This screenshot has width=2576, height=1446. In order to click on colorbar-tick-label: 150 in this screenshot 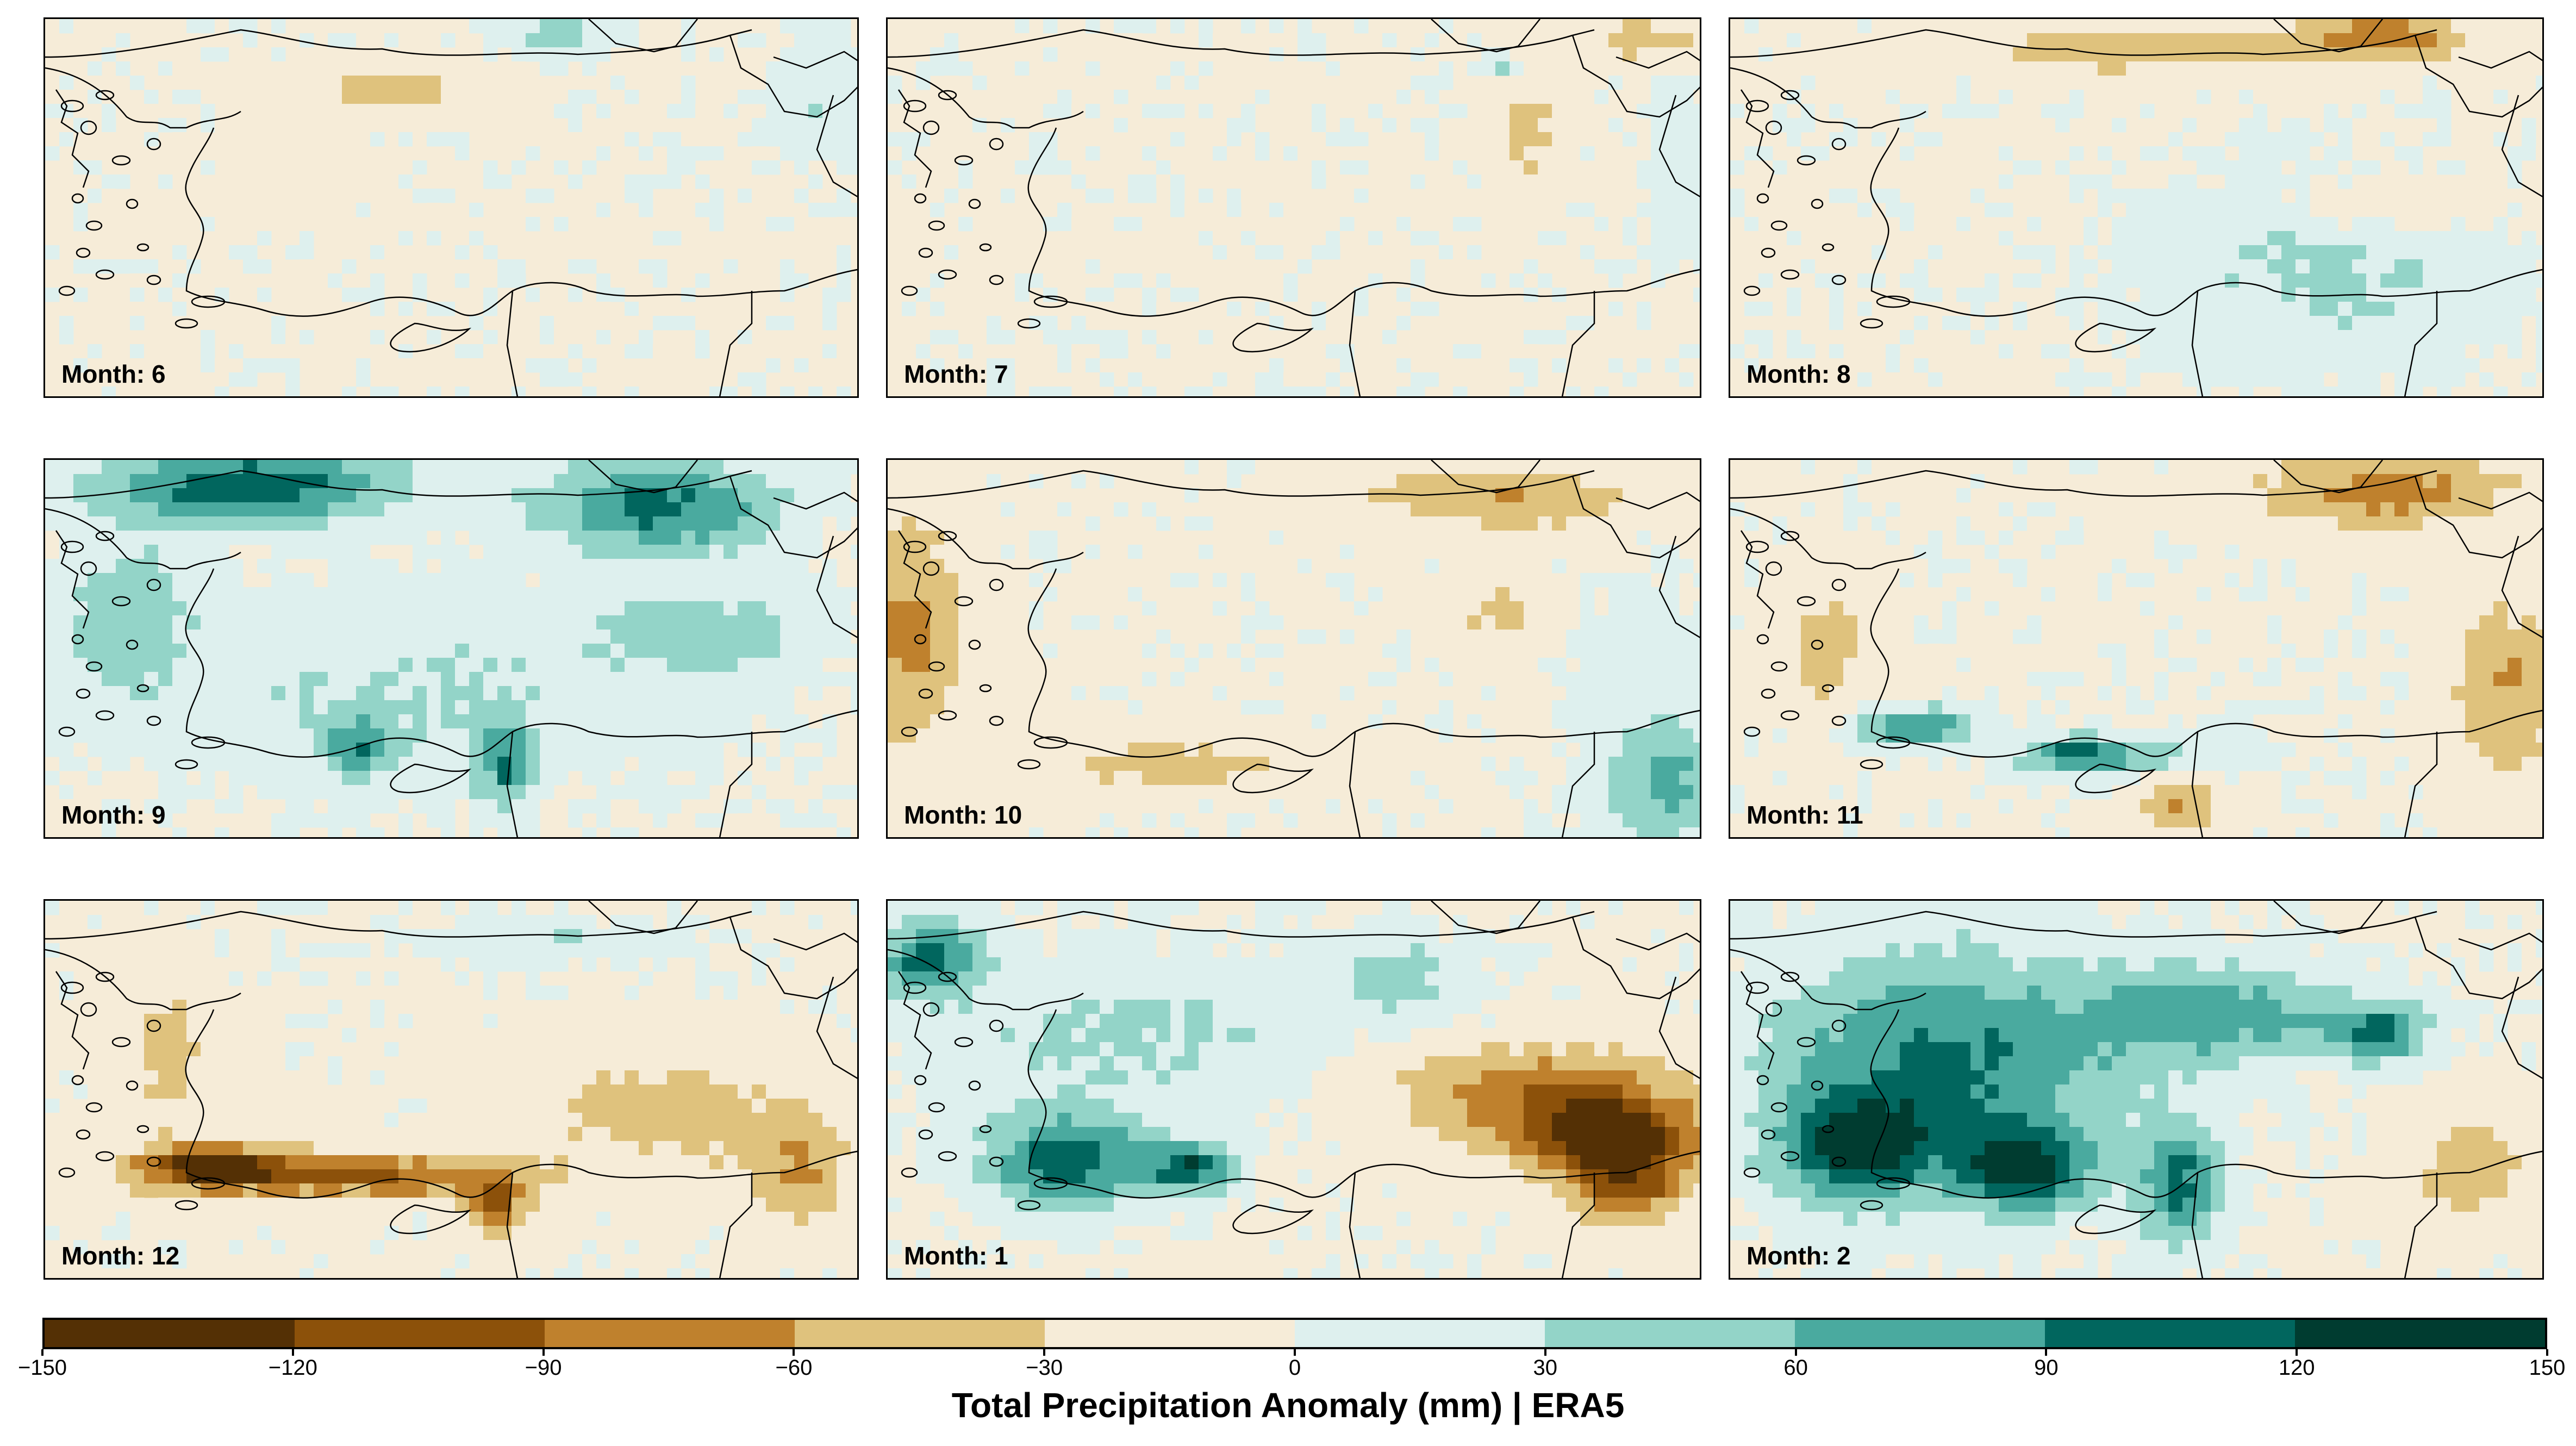, I will do `click(2548, 1368)`.